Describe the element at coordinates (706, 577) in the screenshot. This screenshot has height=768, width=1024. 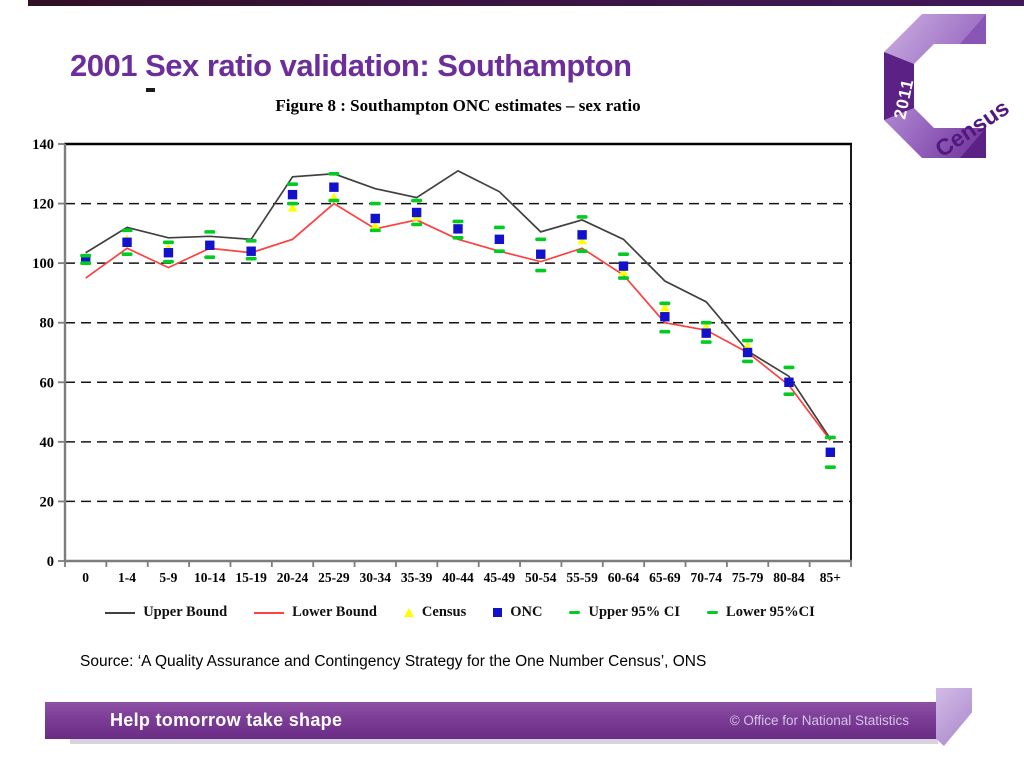
I see `svg-text: 70-74` at that location.